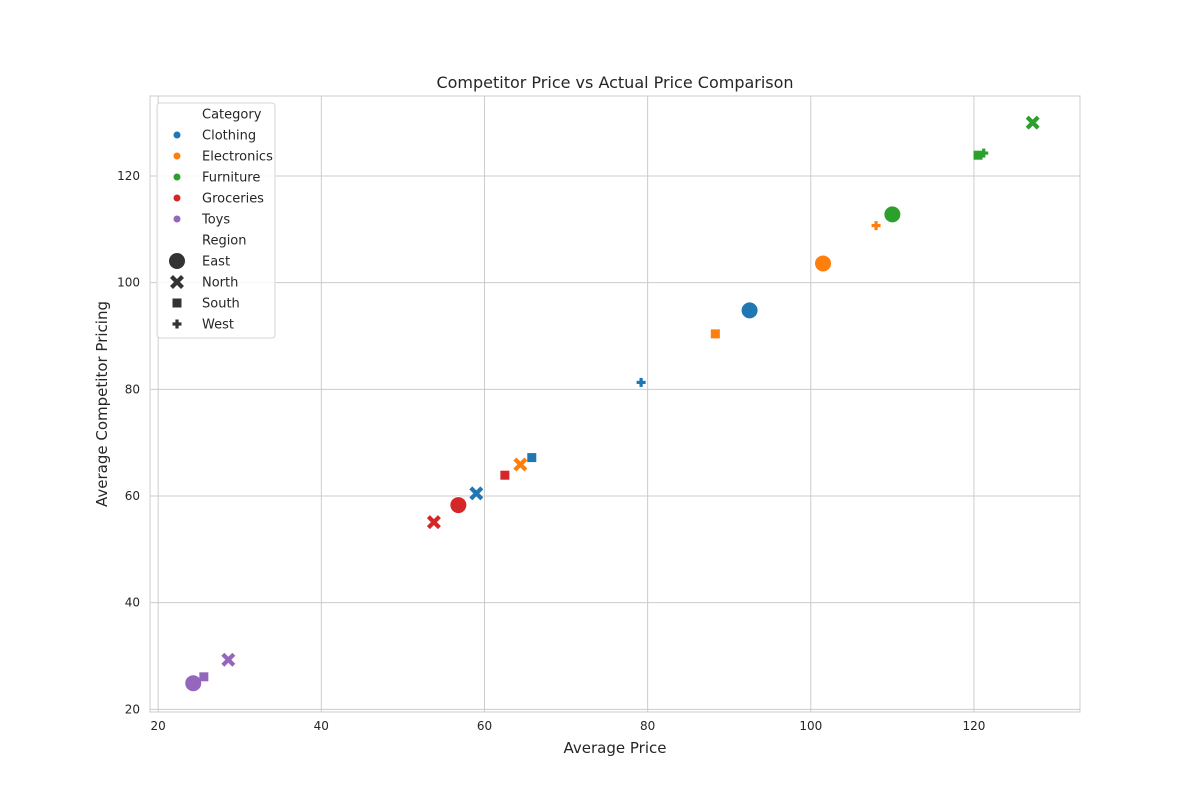 This screenshot has width=1200, height=804. Describe the element at coordinates (520, 464) in the screenshot. I see `point-electronics-north` at that location.